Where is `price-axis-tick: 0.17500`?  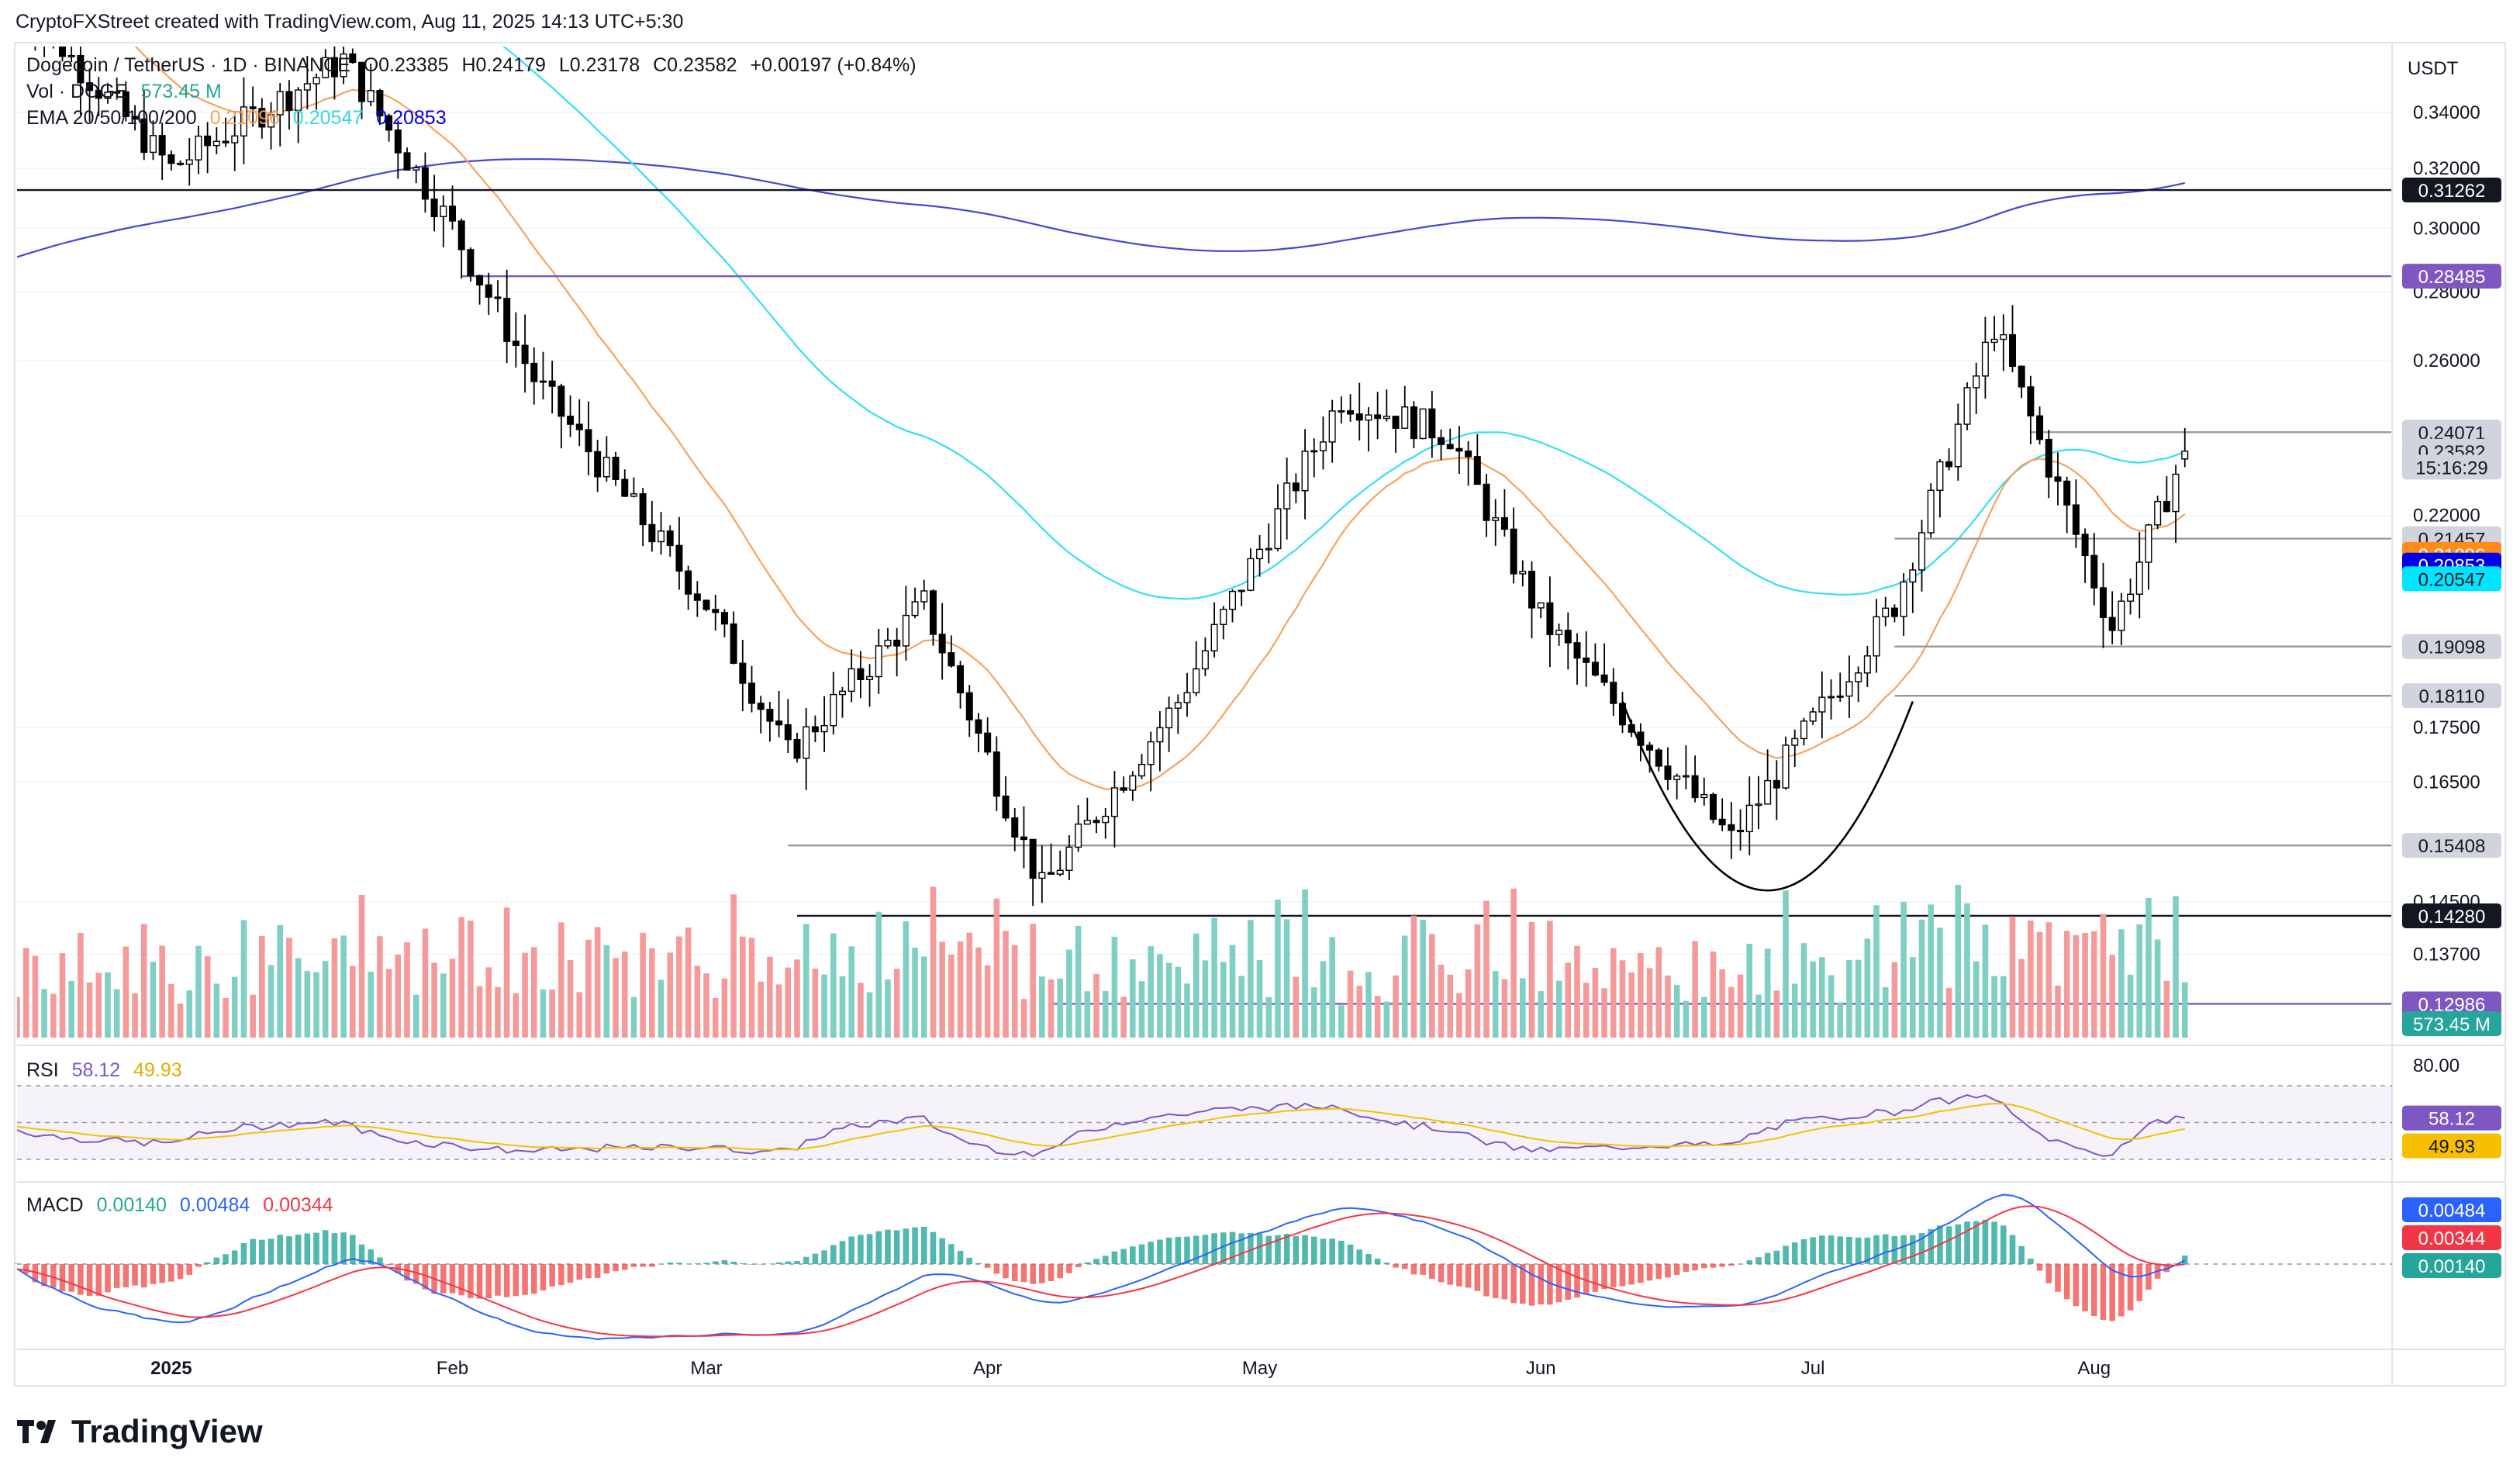
price-axis-tick: 0.17500 is located at coordinates (2446, 727).